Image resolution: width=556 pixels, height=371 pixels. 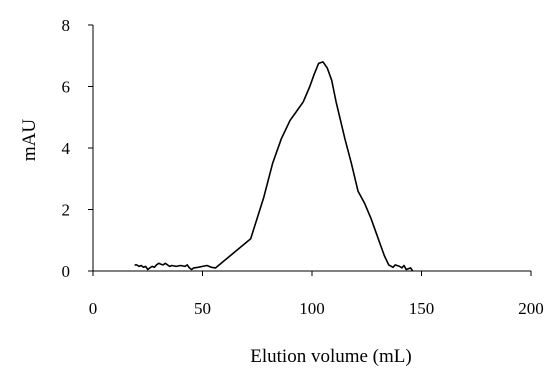 I want to click on y-tick-label: 8, so click(x=66, y=25).